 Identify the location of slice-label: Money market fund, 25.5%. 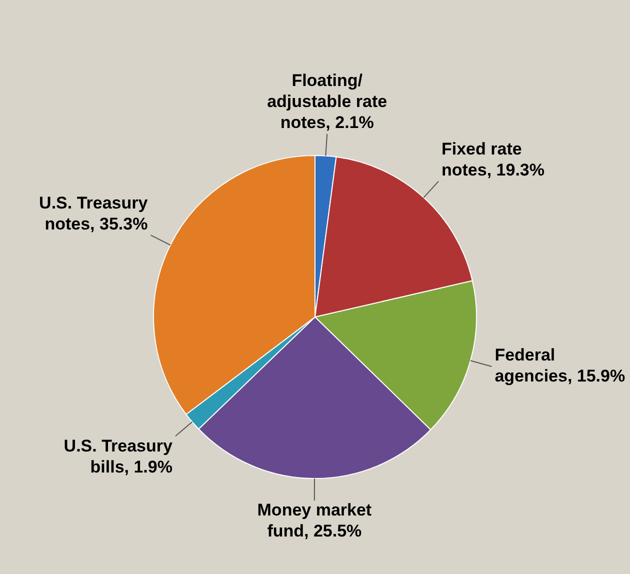
(314, 520).